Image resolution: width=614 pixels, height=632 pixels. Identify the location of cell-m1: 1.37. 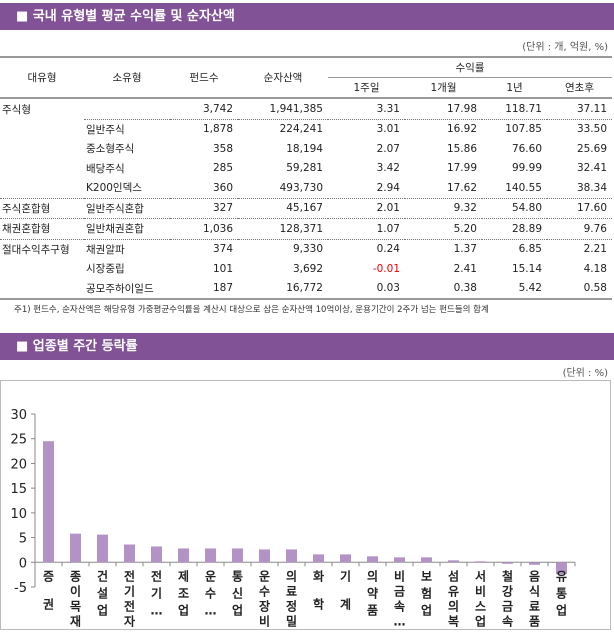
(465, 249).